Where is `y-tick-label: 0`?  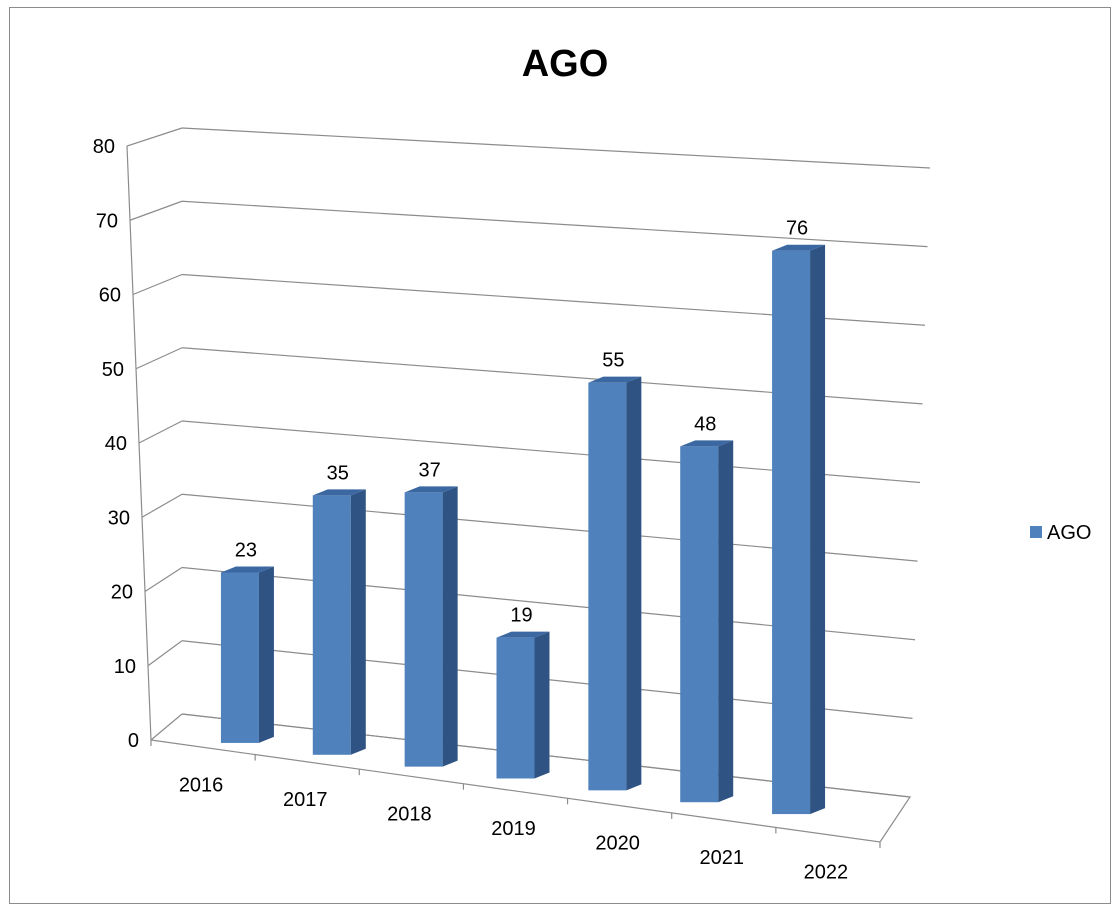
y-tick-label: 0 is located at coordinates (133, 741).